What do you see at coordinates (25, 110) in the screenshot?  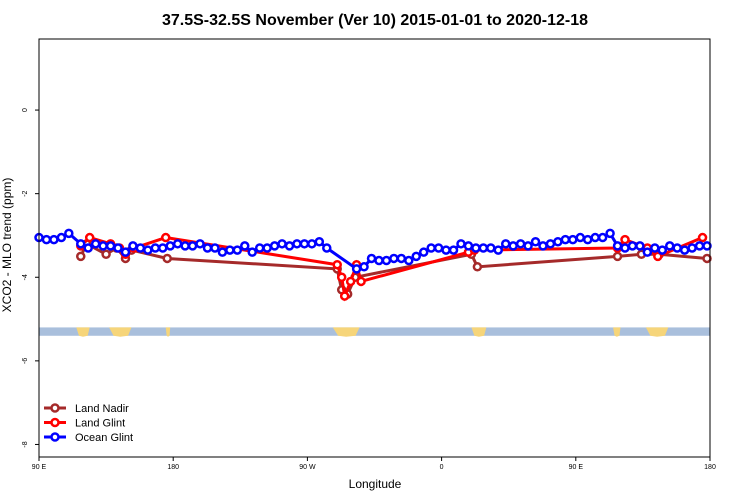 I see `y-tick-label: 0` at bounding box center [25, 110].